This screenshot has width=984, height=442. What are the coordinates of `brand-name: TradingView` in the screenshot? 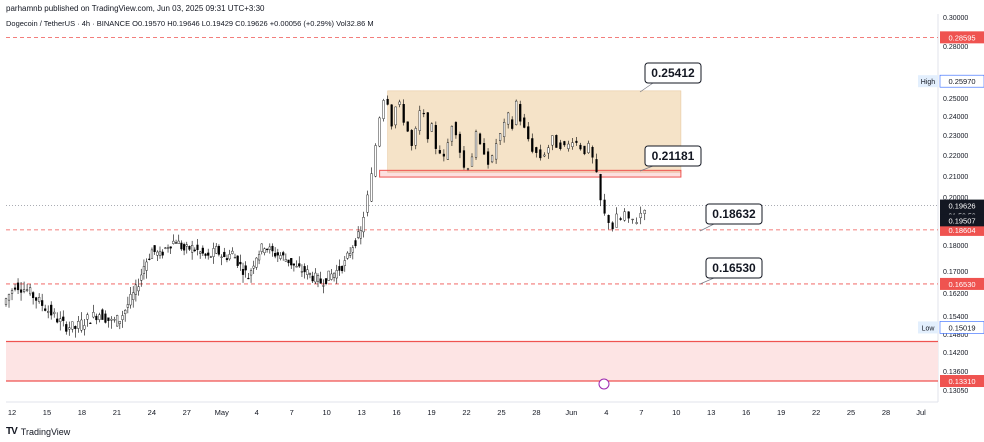 It's located at (45, 431).